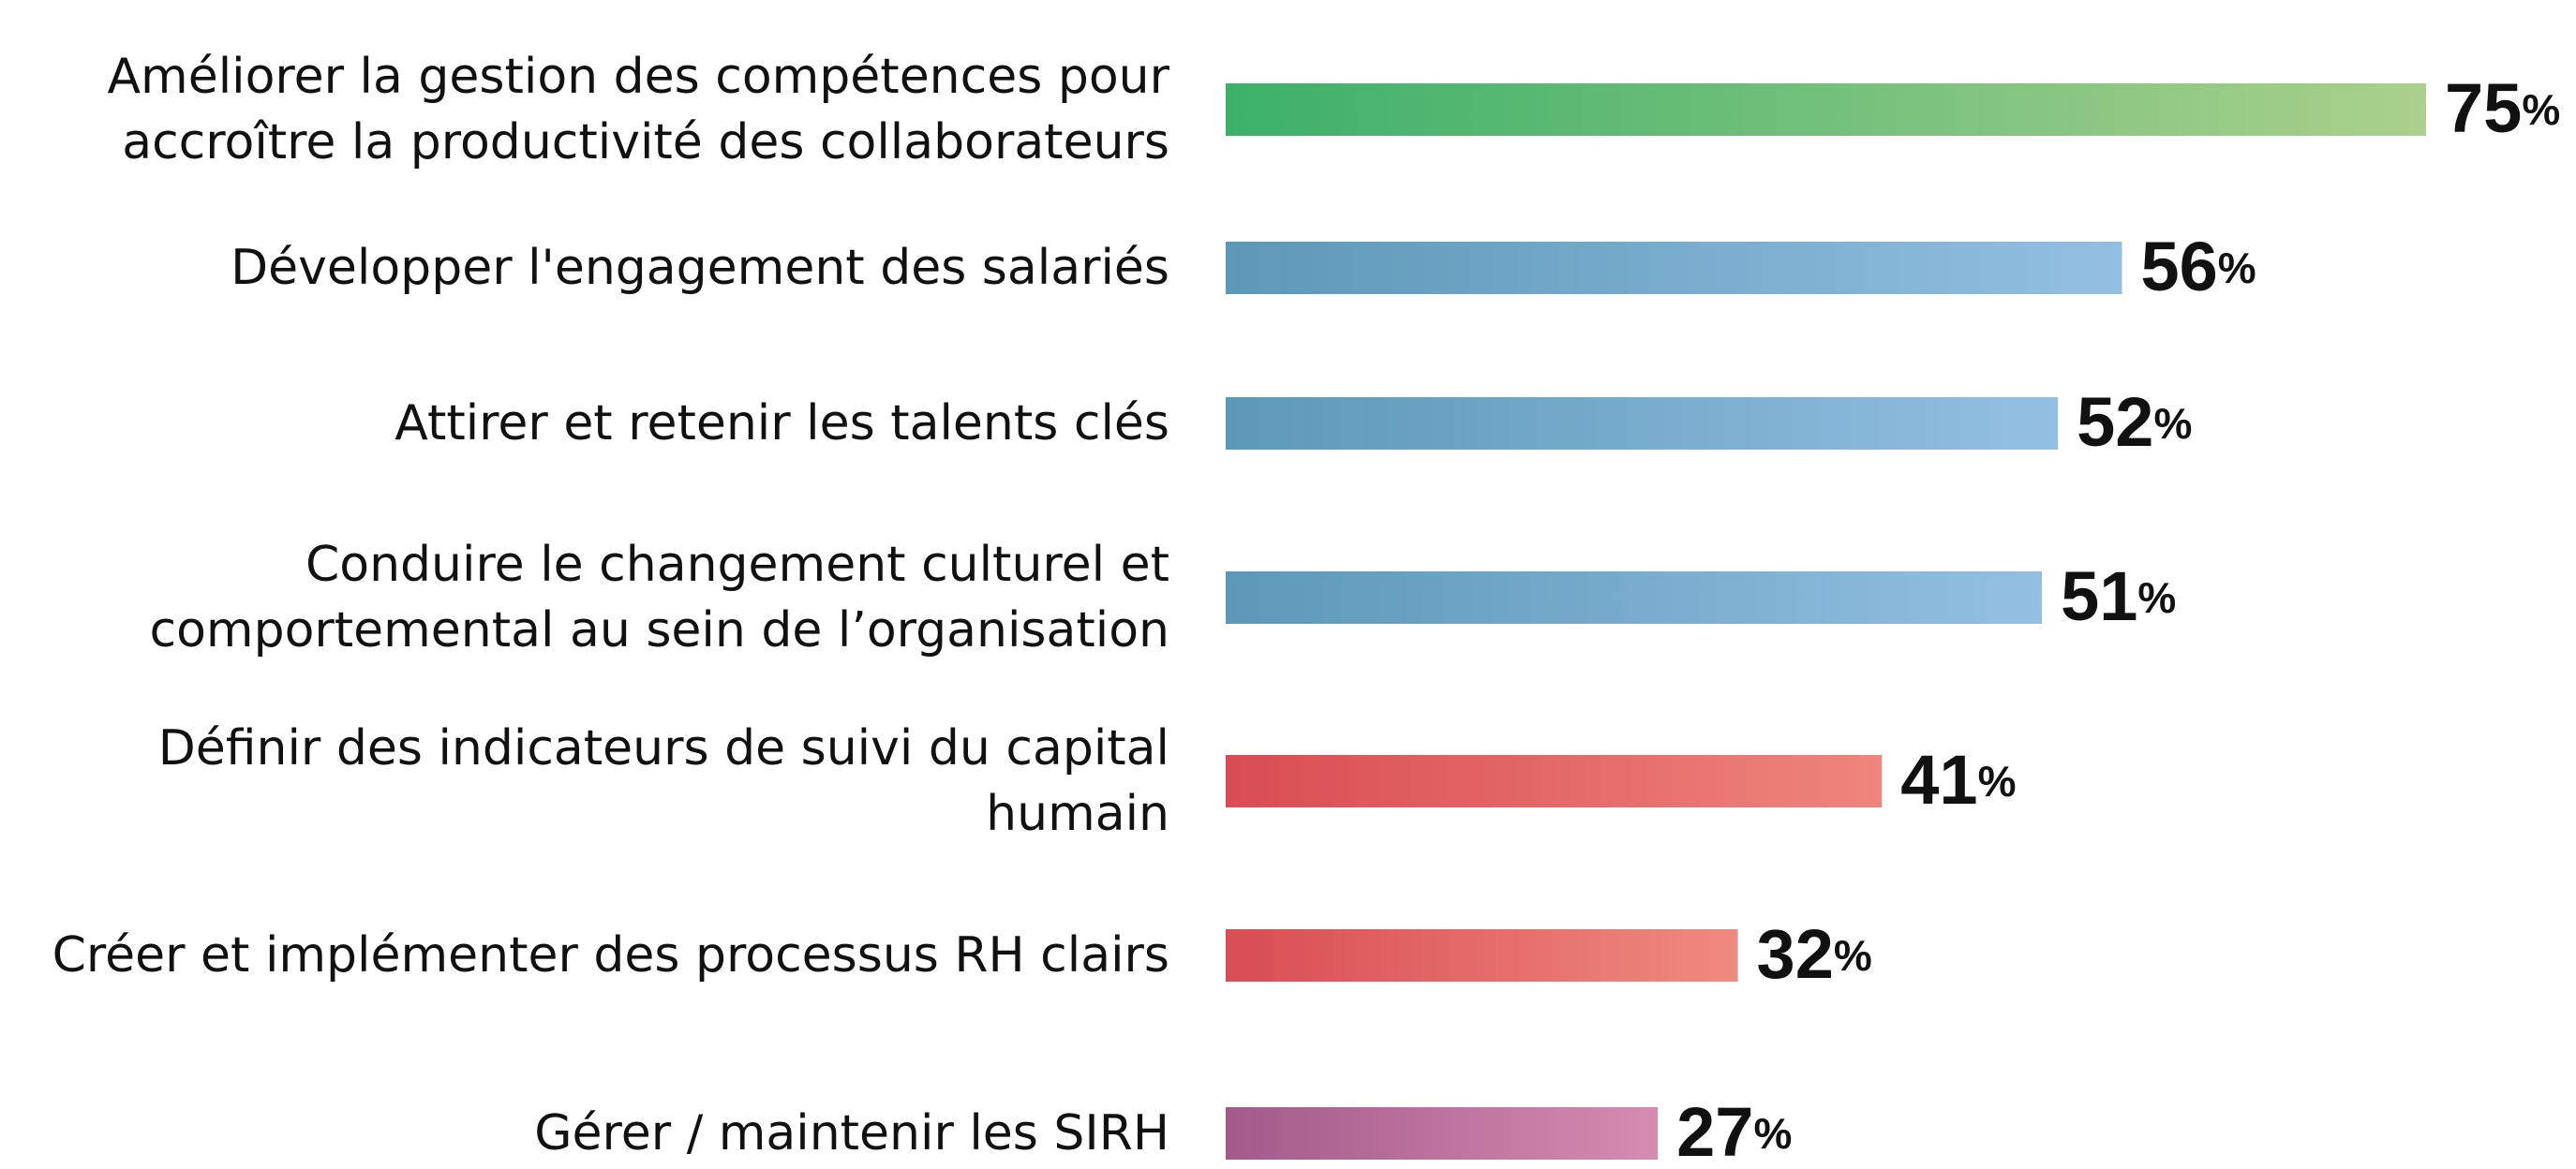  Describe the element at coordinates (1958, 780) in the screenshot. I see `value-label: 41%` at that location.